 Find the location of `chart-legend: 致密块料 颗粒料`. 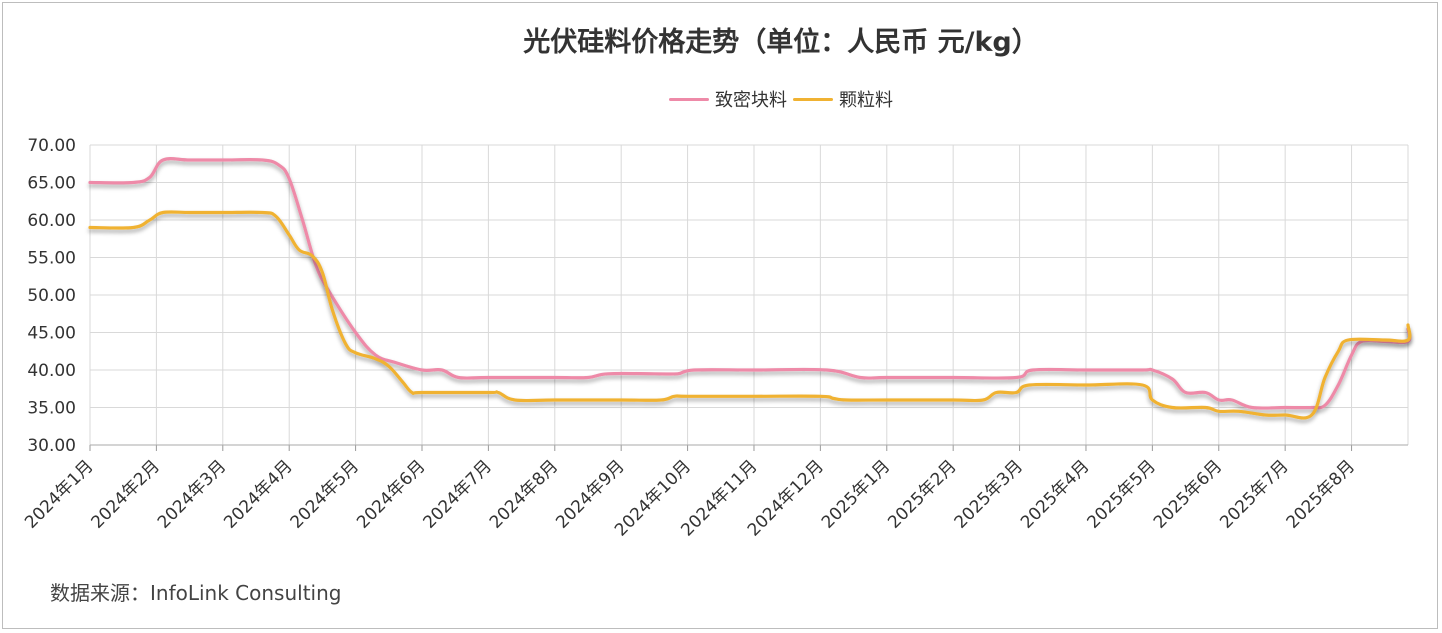

chart-legend: 致密块料 颗粒料 is located at coordinates (721, 99).